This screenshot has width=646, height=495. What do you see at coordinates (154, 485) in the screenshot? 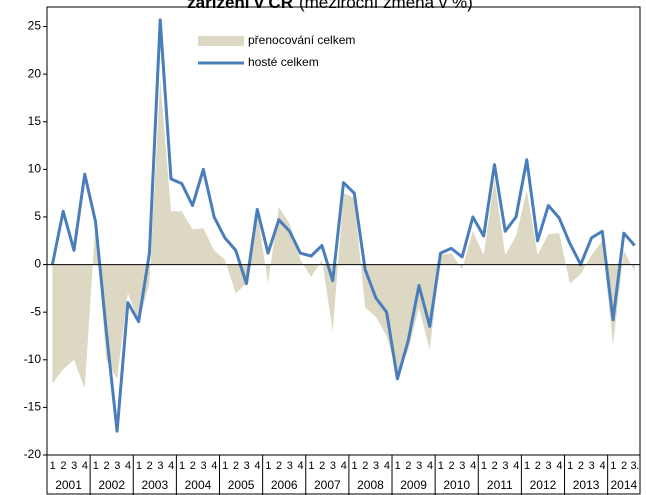
I see `year-label: 2003` at bounding box center [154, 485].